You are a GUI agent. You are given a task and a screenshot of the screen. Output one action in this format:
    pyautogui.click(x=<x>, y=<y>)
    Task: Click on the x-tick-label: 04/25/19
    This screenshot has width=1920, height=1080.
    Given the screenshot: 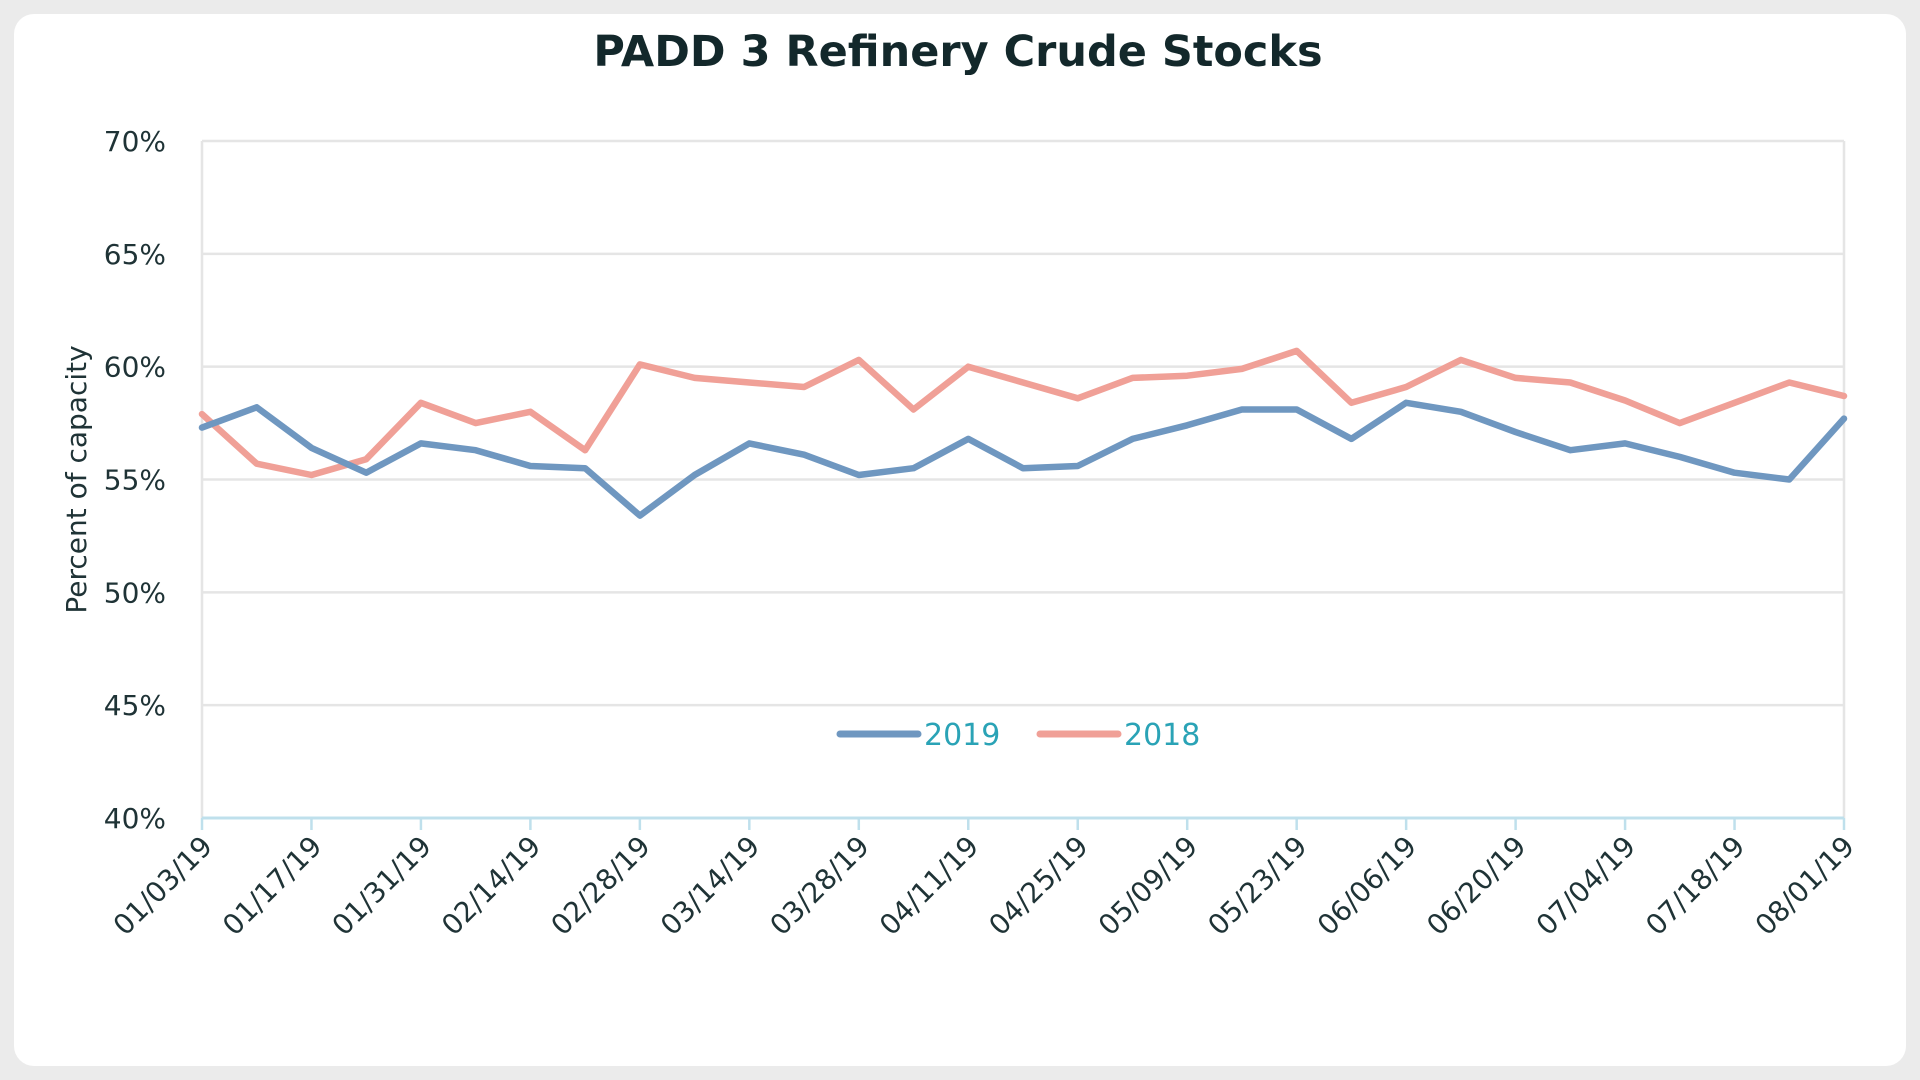 What is the action you would take?
    pyautogui.click(x=1038, y=886)
    